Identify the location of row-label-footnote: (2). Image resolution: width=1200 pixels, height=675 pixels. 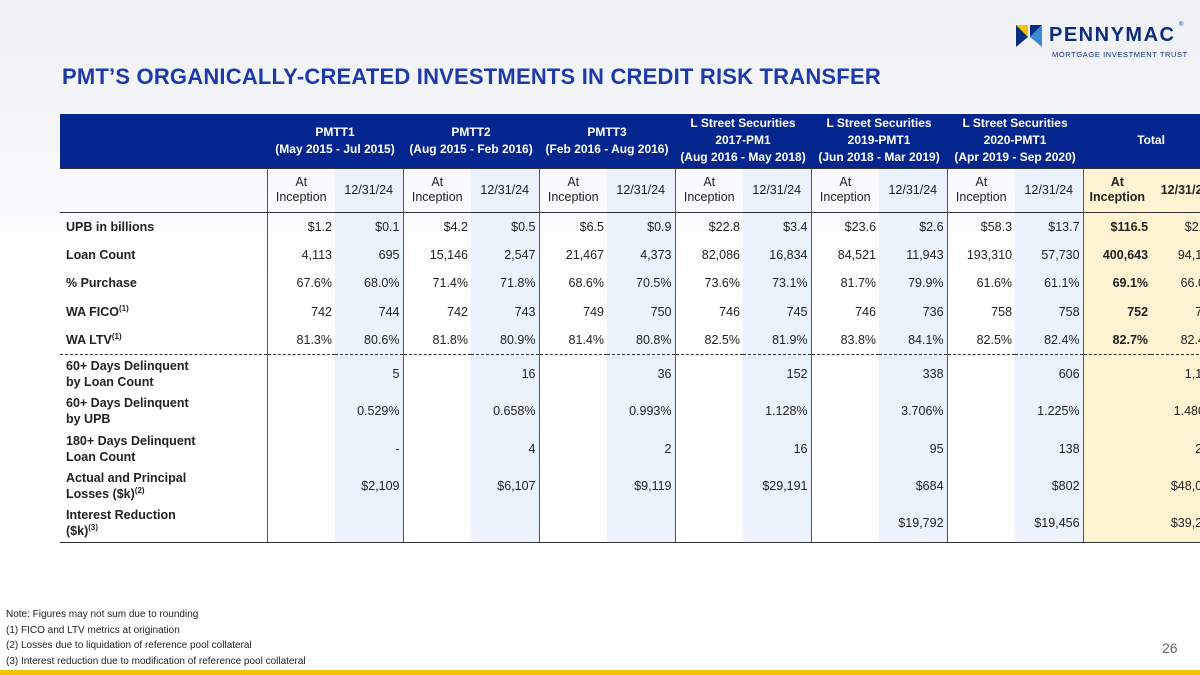
(139, 491).